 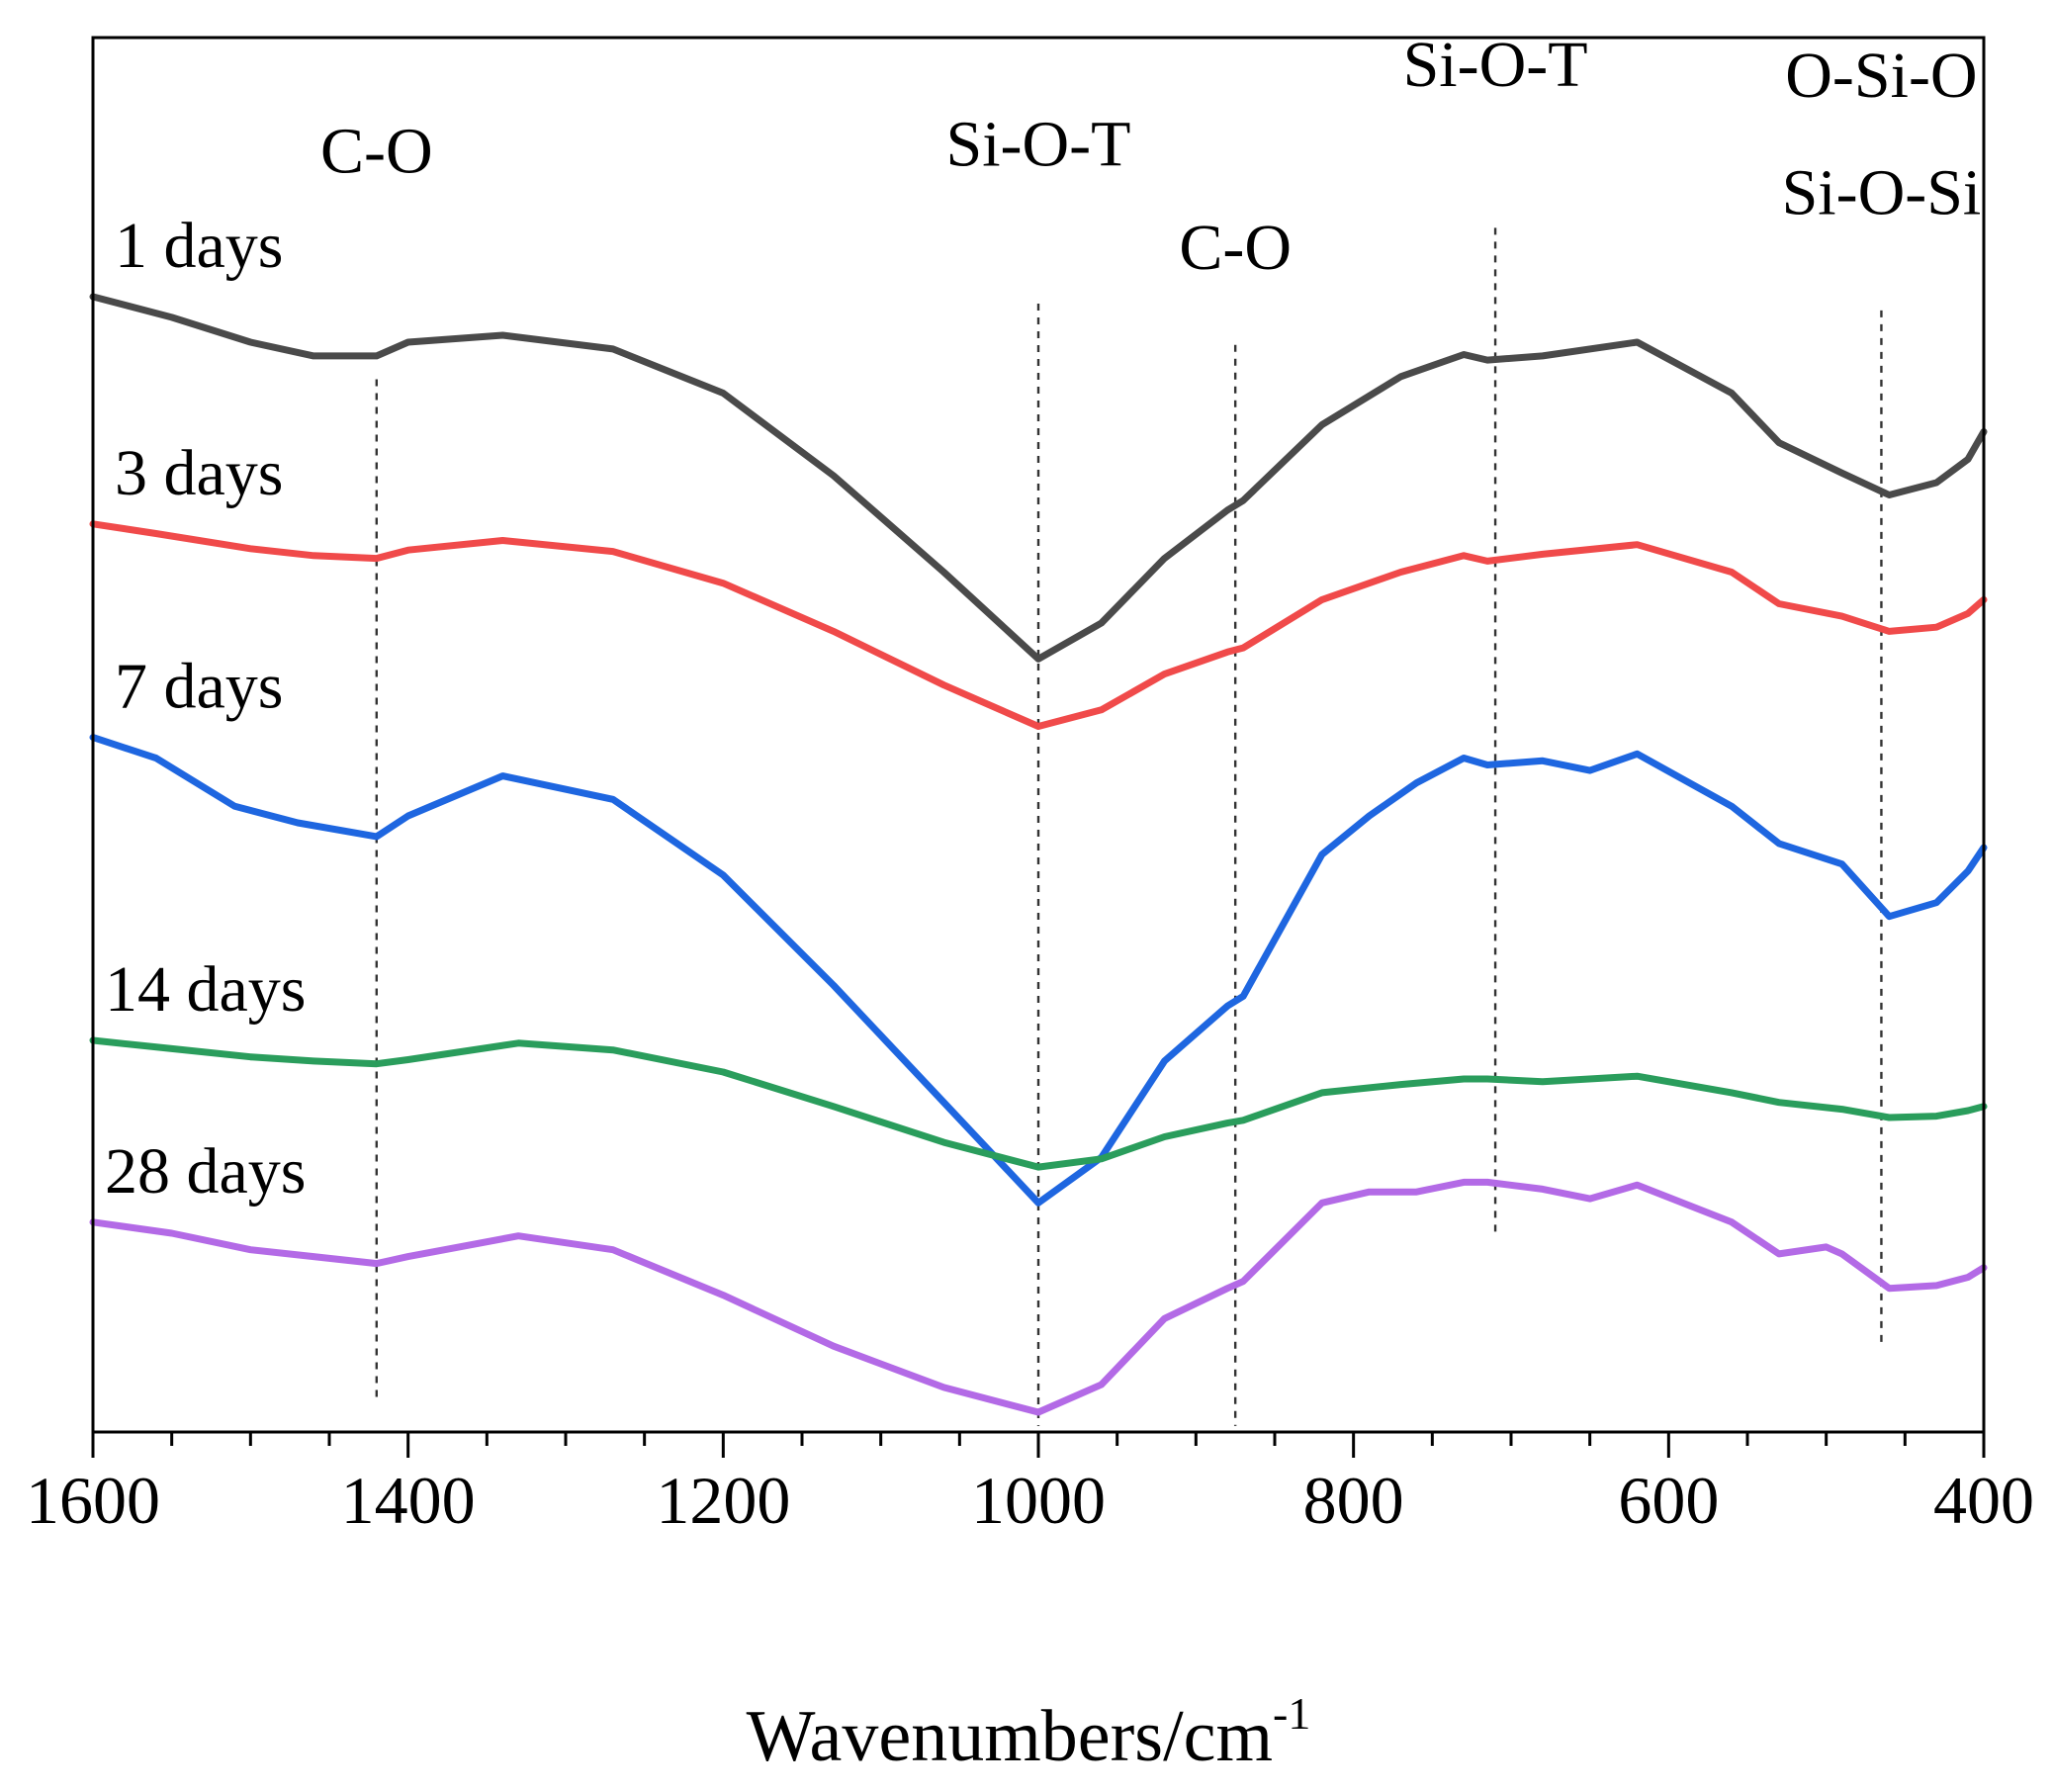 What do you see at coordinates (1881, 76) in the screenshot?
I see `annotation-label: O-Si-O` at bounding box center [1881, 76].